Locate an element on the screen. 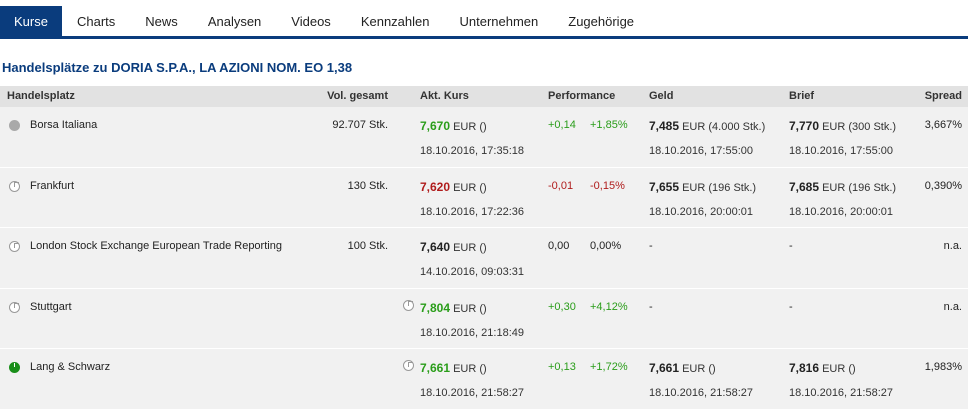 The height and width of the screenshot is (417, 978). current-price: 7,661 EUR () is located at coordinates (453, 368).